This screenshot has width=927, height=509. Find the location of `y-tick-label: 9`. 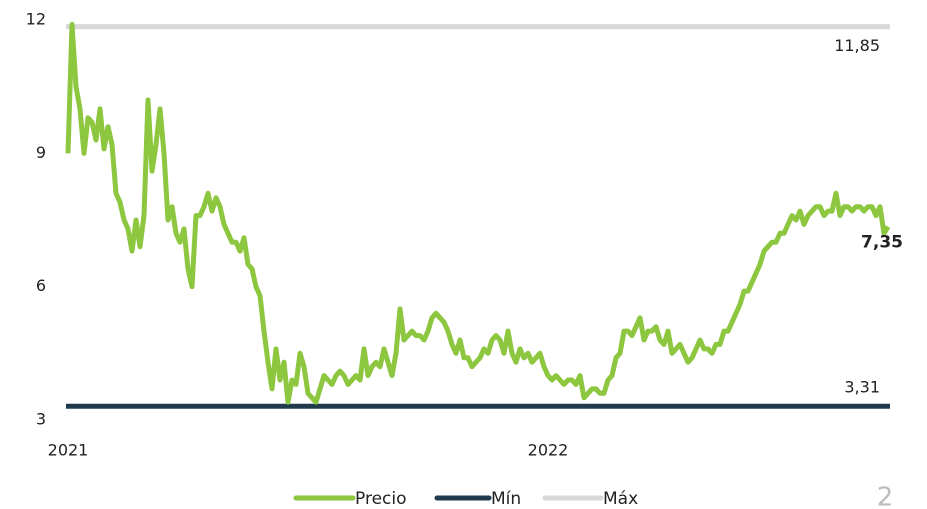

y-tick-label: 9 is located at coordinates (41, 152).